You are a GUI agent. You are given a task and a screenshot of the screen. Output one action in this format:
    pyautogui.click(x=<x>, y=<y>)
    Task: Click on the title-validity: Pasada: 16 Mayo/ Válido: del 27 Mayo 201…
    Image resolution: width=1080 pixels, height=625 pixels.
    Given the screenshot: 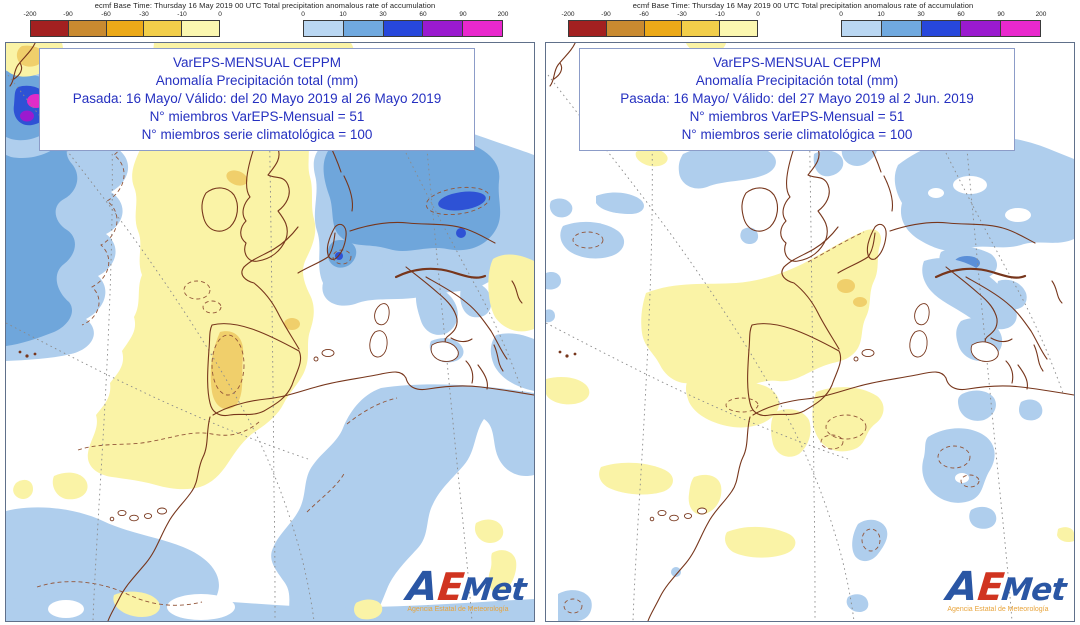 What is the action you would take?
    pyautogui.click(x=797, y=98)
    